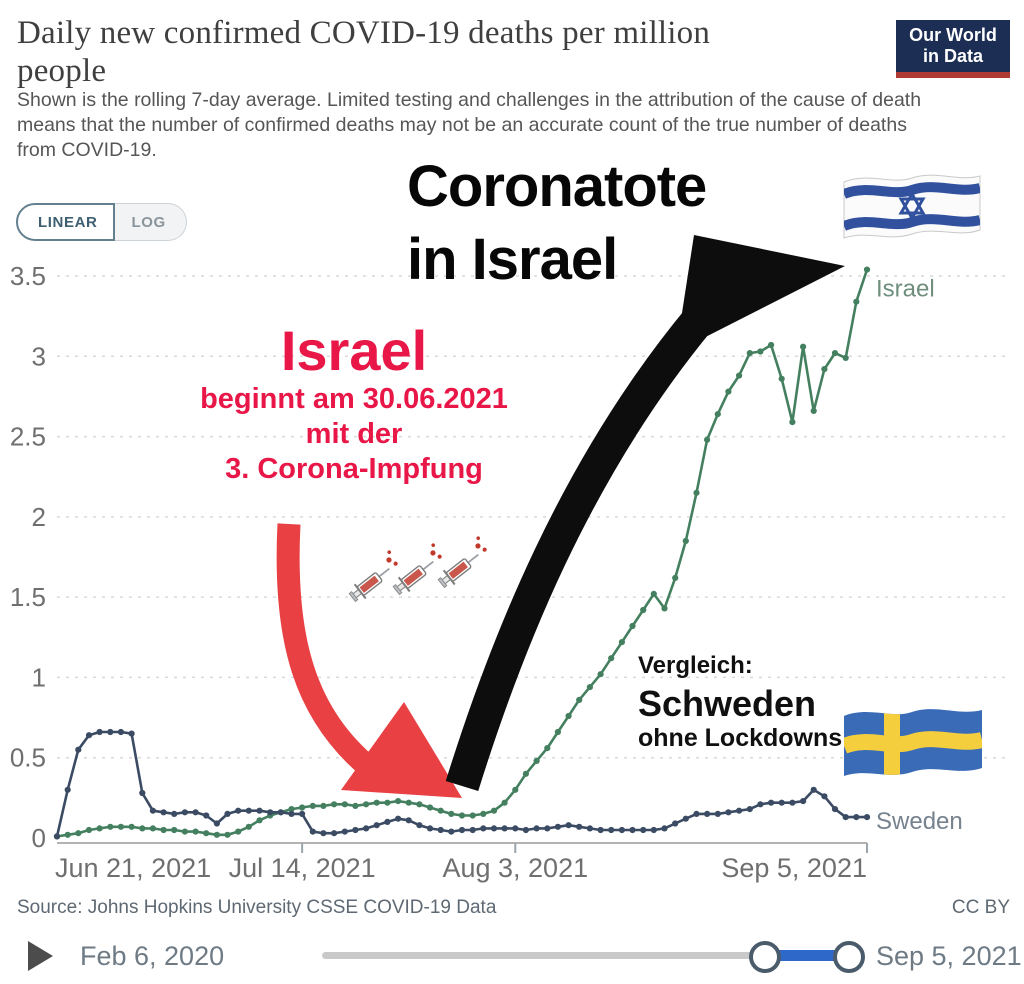 Image resolution: width=1024 pixels, height=984 pixels. I want to click on x-tick-label: Jun 21, 2021, so click(133, 868).